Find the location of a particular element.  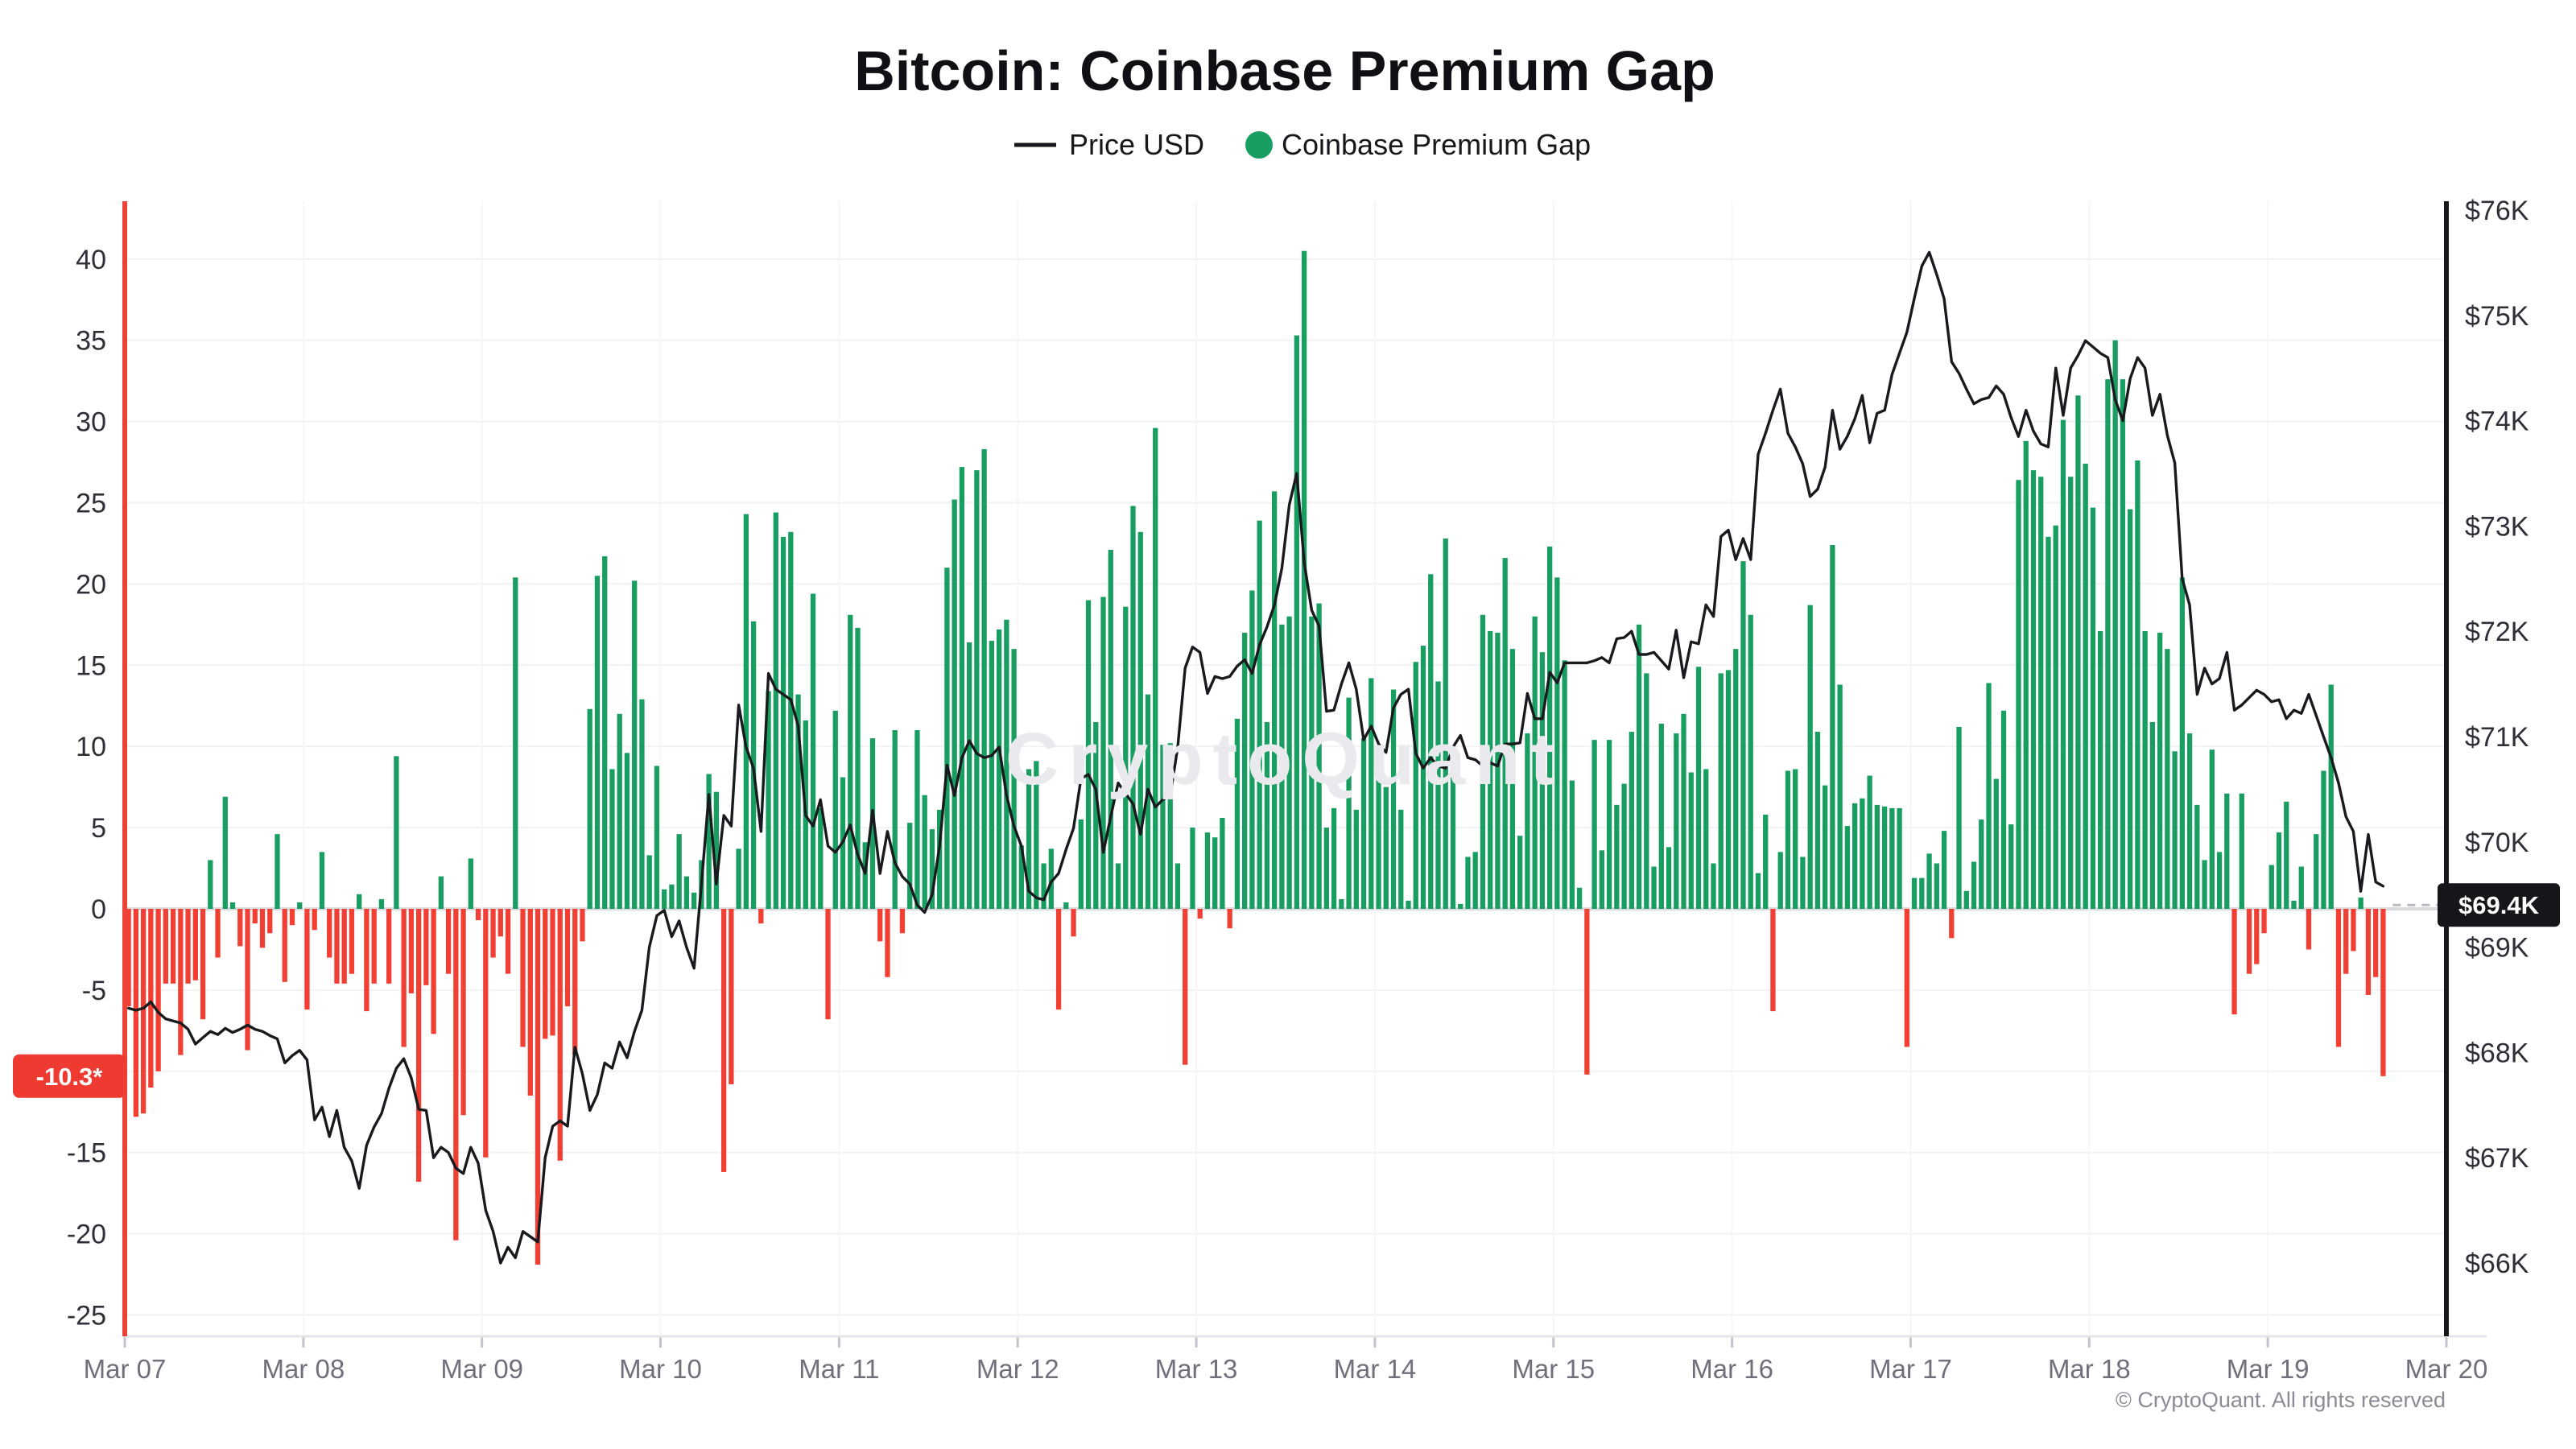

x-axis-label: Mar 17 is located at coordinates (1910, 1369).